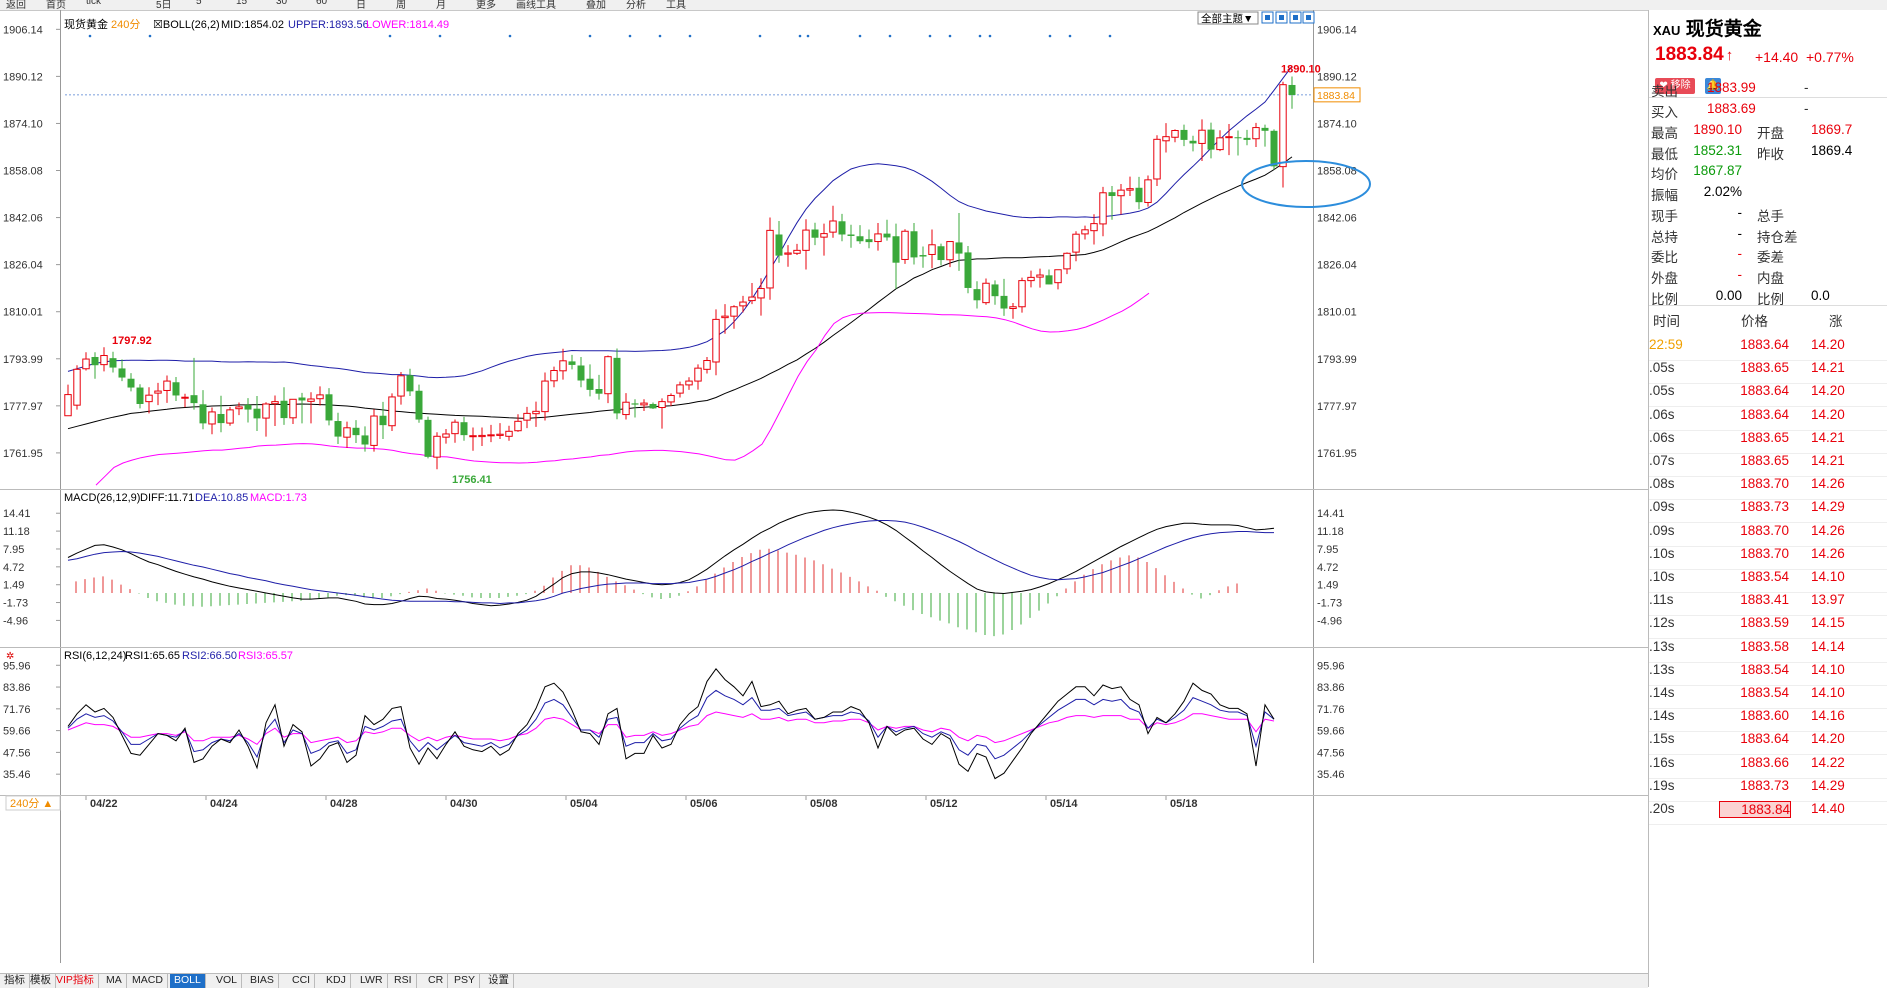  I want to click on macd-label: MACD(26,12,9), so click(102, 498).